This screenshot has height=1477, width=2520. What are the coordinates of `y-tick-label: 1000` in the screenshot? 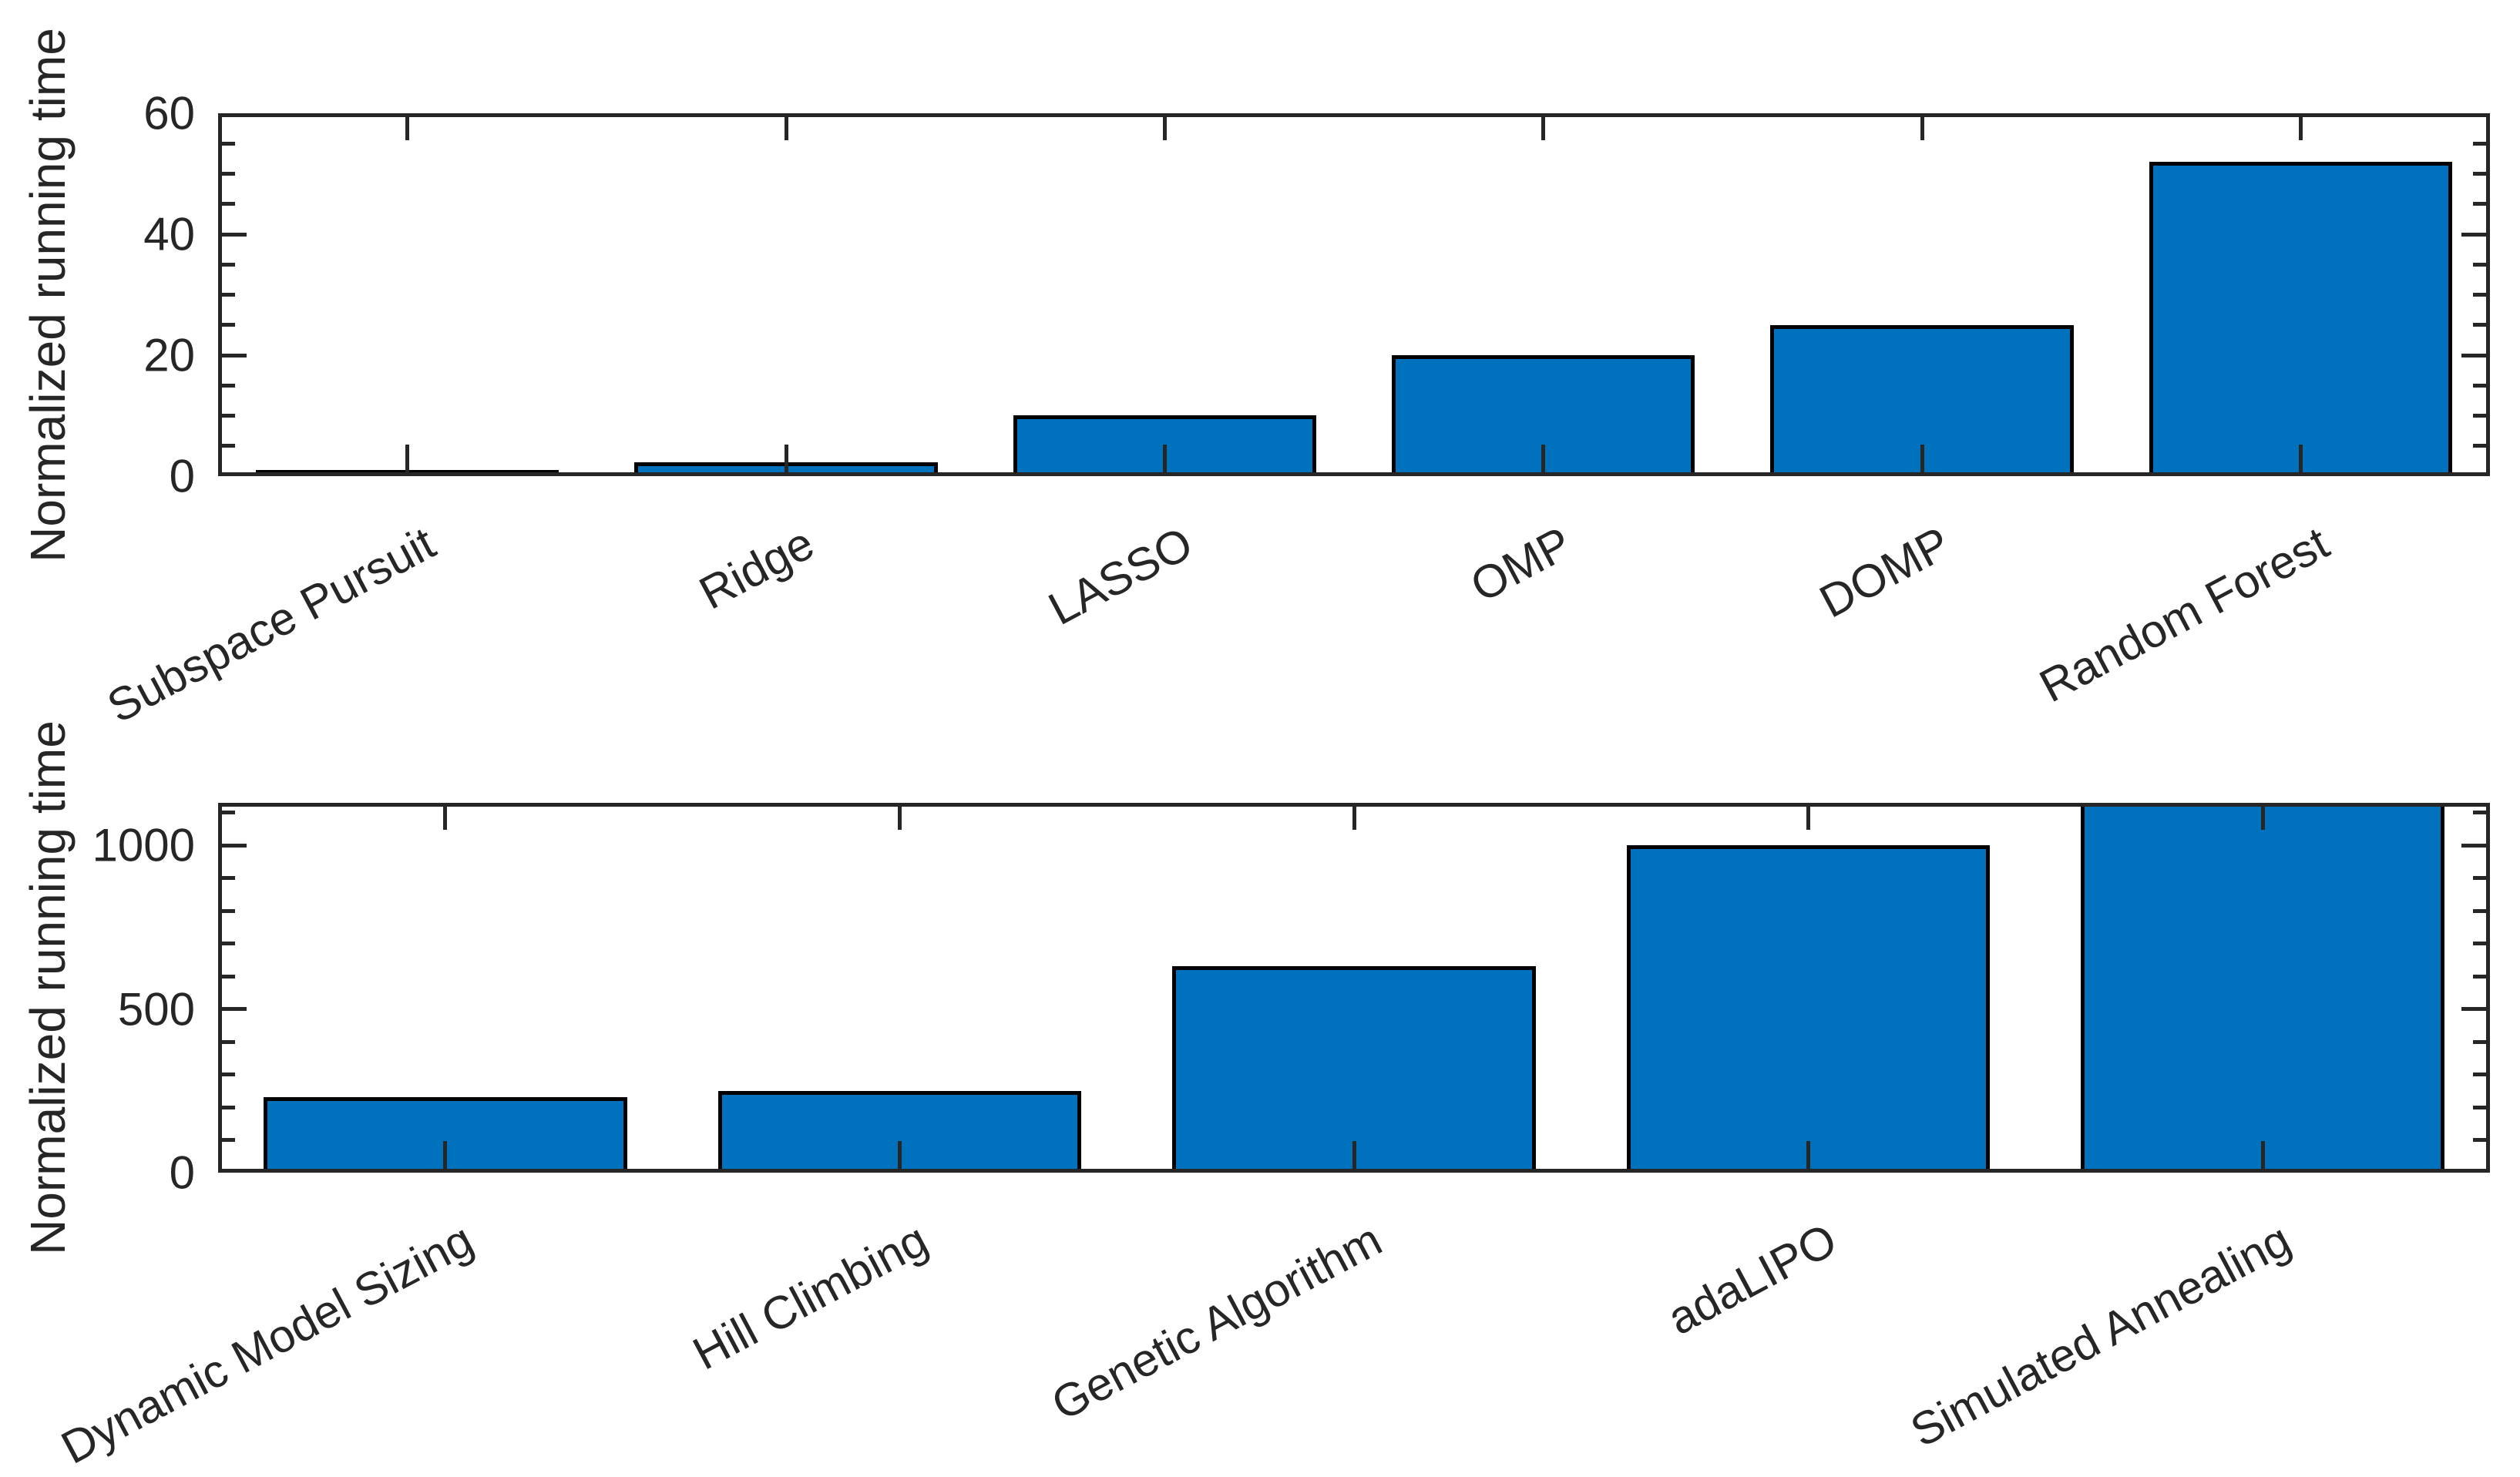 It's located at (144, 845).